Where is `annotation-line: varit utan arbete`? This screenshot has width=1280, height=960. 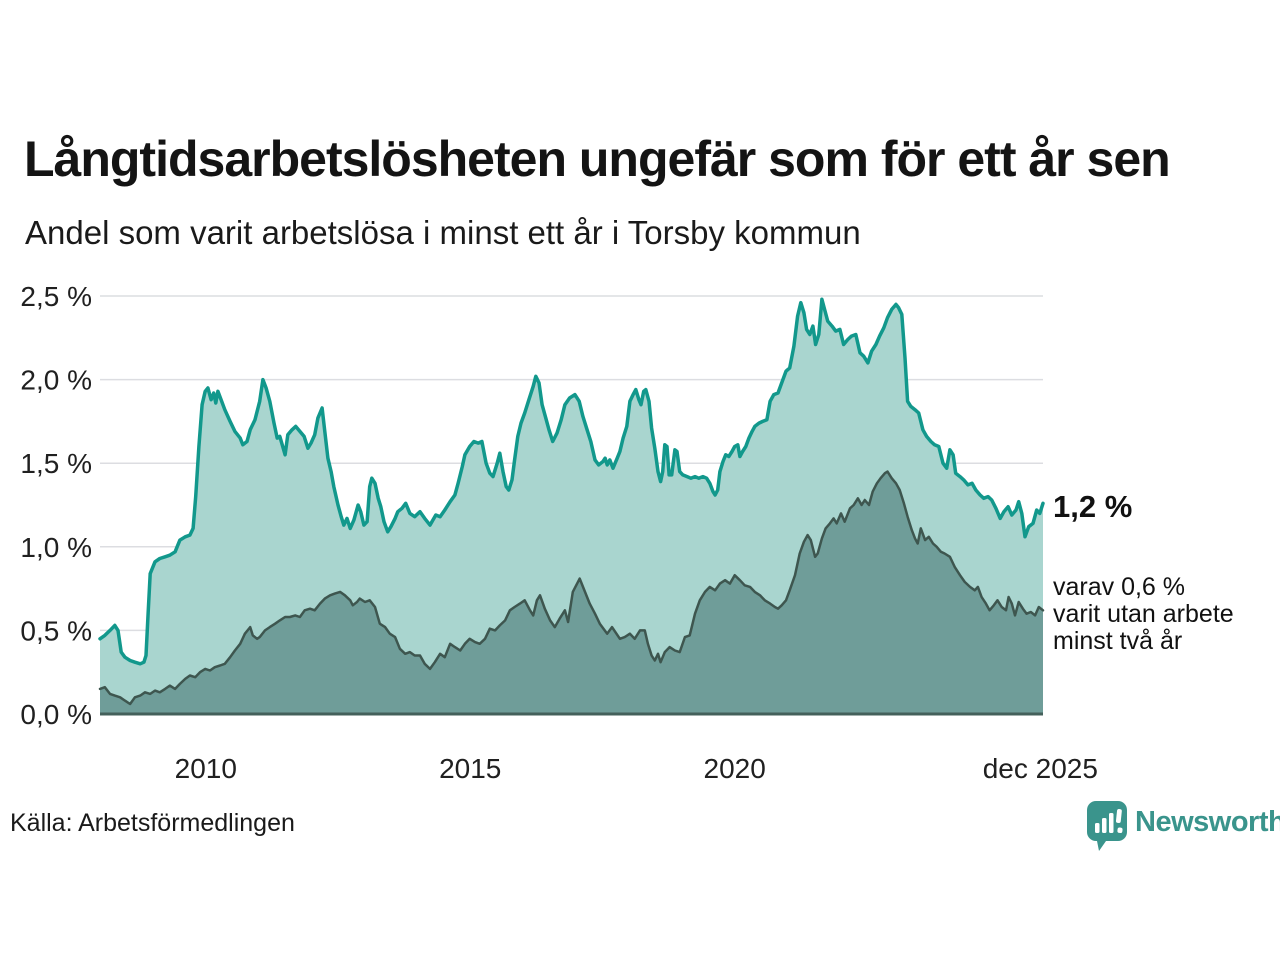 annotation-line: varit utan arbete is located at coordinates (1143, 614).